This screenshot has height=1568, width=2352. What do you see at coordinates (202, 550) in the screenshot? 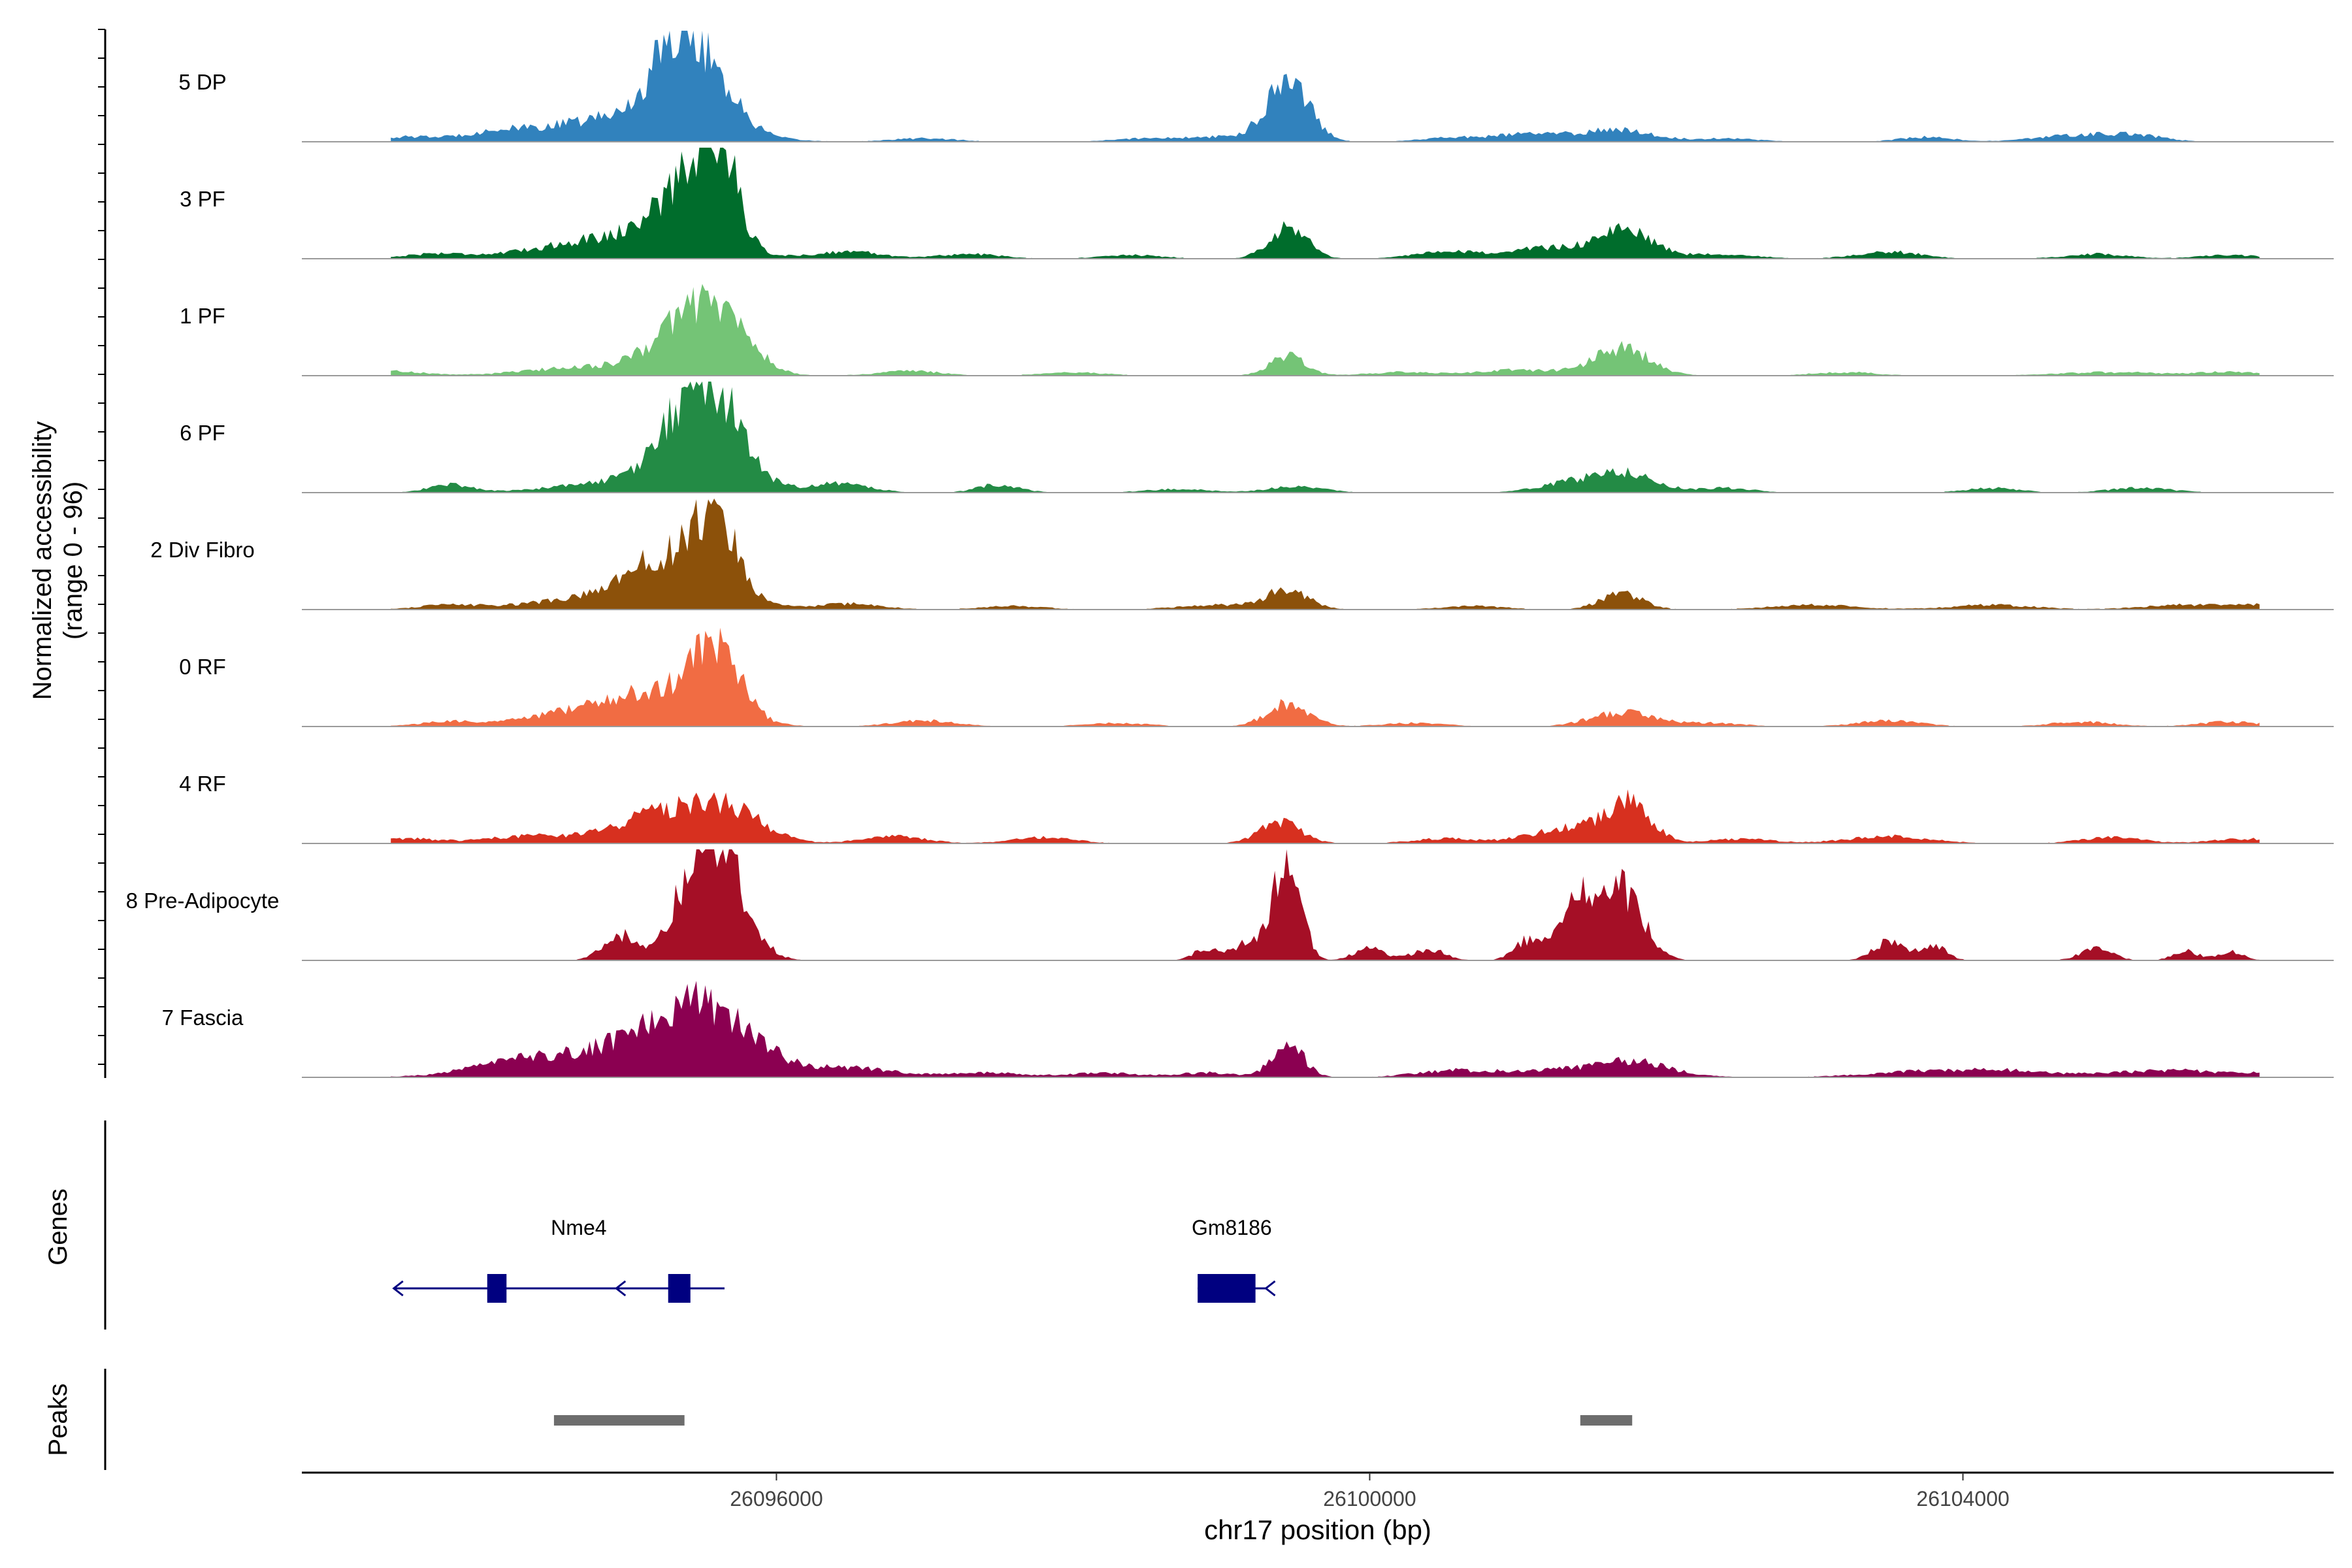
I see `track-label: 2 Div Fibro` at bounding box center [202, 550].